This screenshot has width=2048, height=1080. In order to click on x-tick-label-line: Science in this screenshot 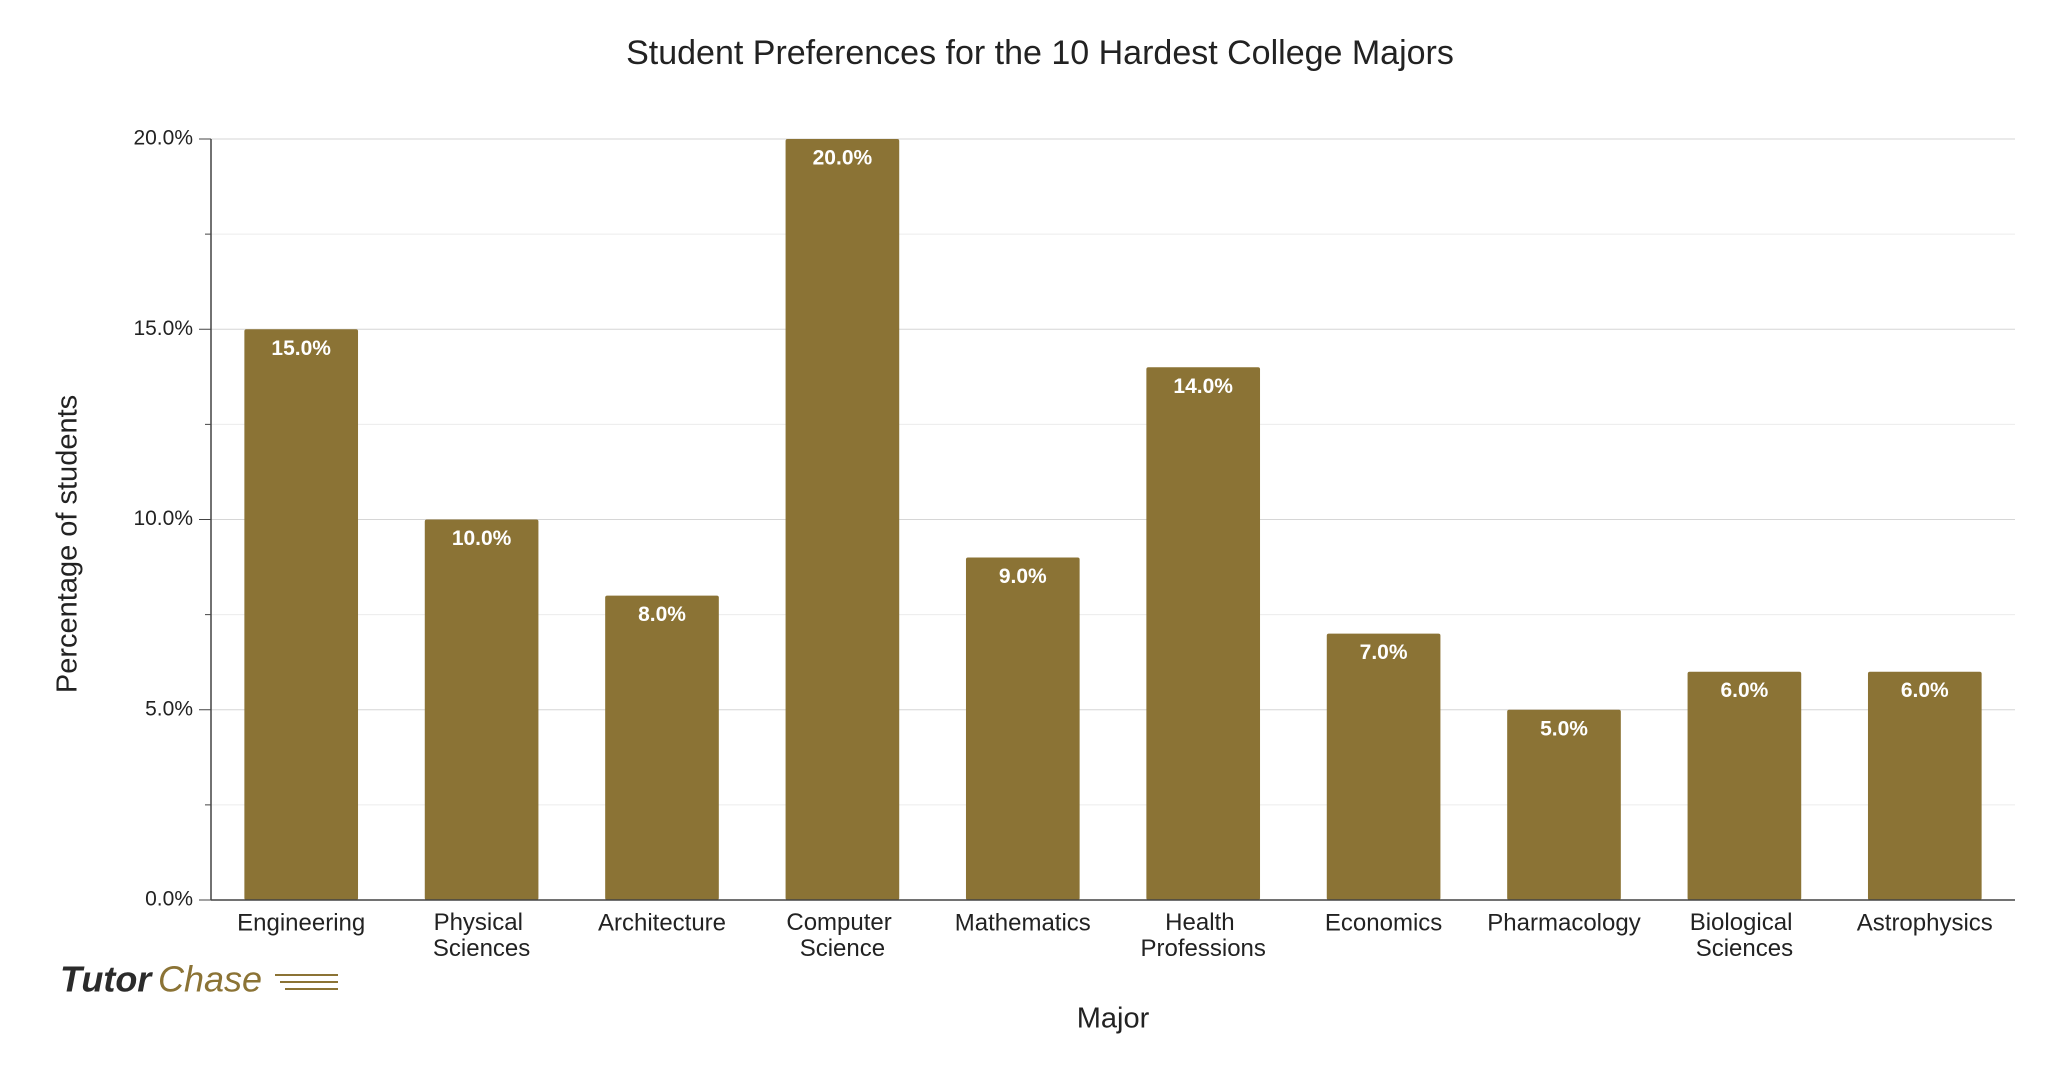, I will do `click(842, 948)`.